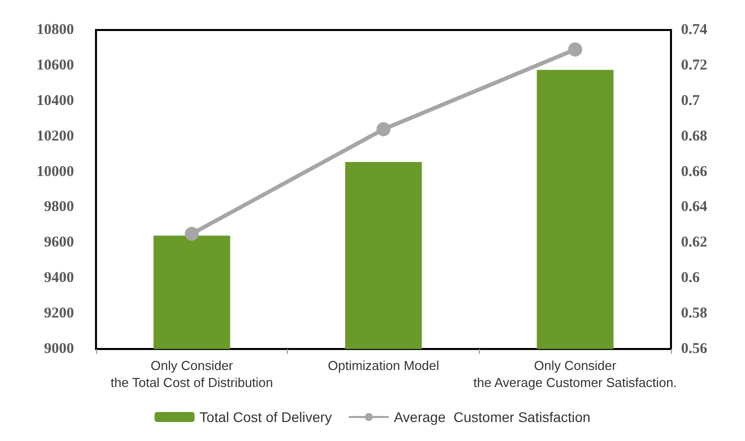 Image resolution: width=745 pixels, height=441 pixels. I want to click on y-tick-label: 9600, so click(59, 242).